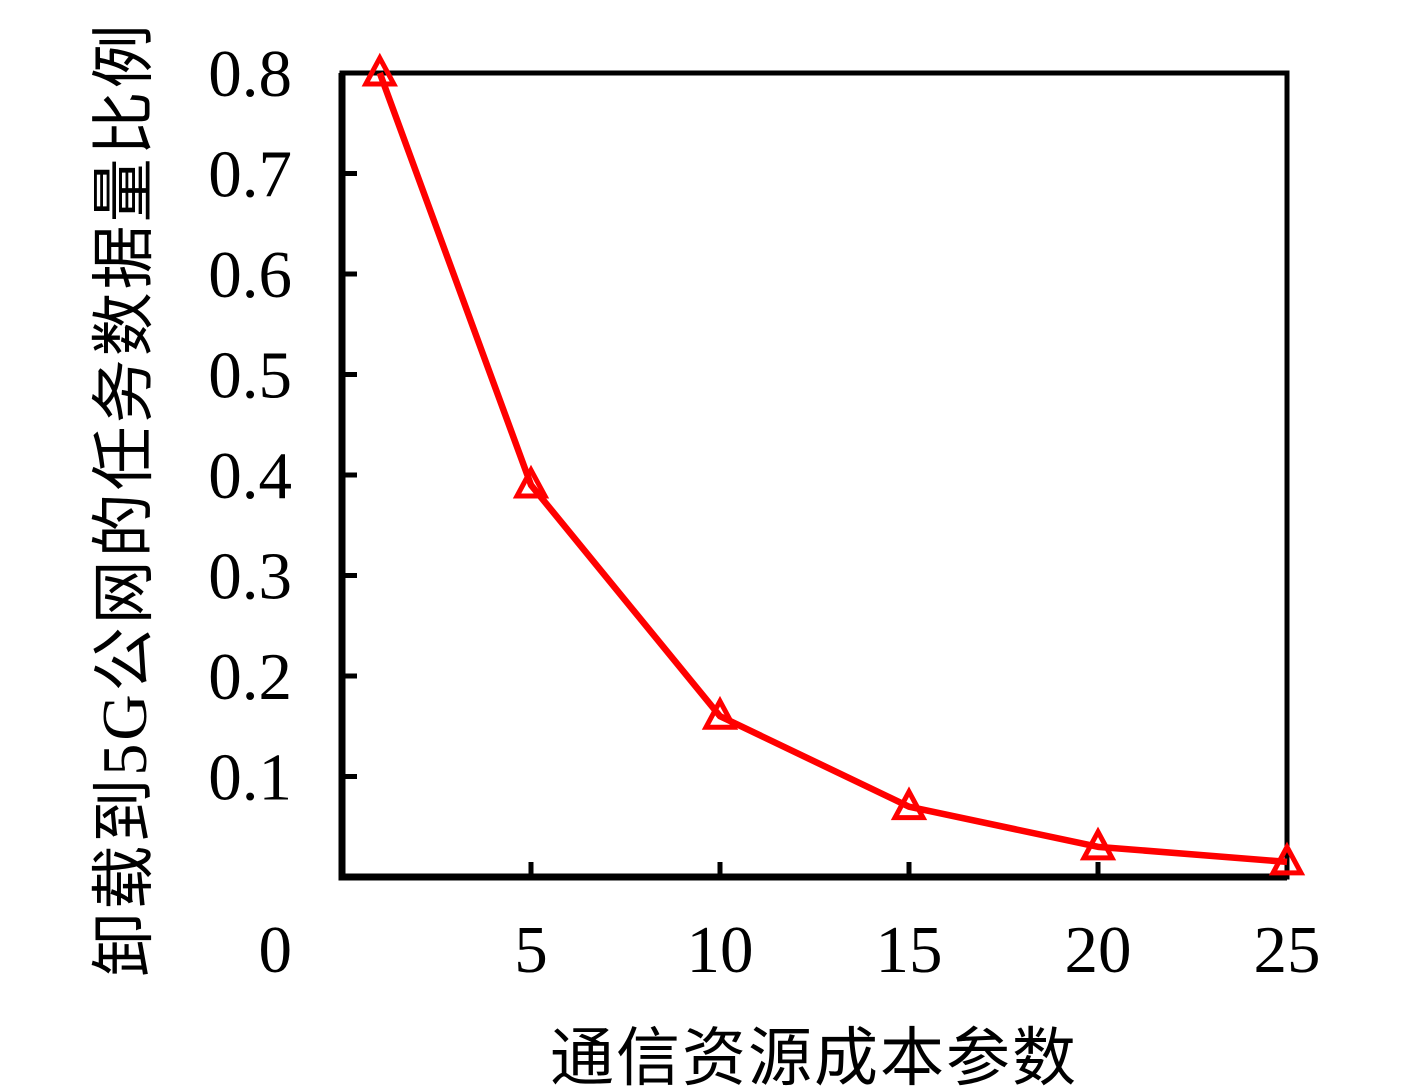 This screenshot has width=1417, height=1092. Describe the element at coordinates (250, 677) in the screenshot. I see `y-tick-label: 0.2` at that location.